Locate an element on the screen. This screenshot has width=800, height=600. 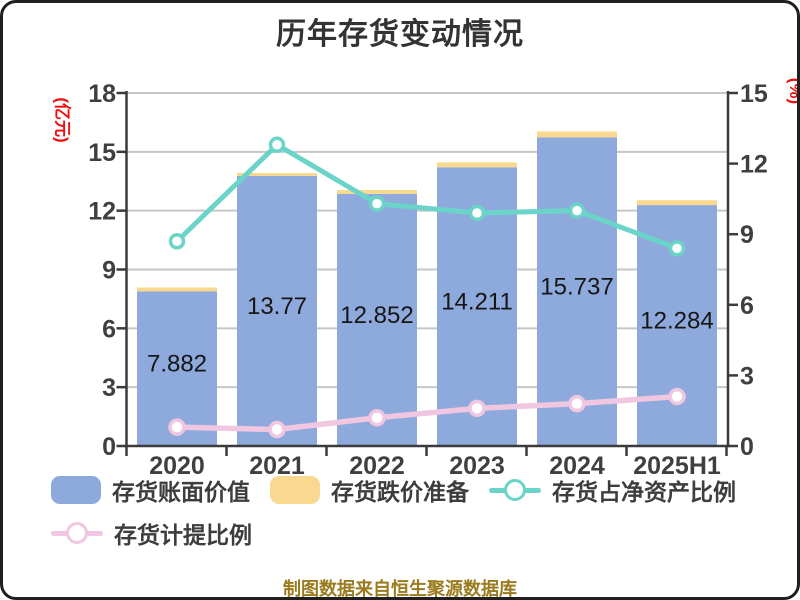
x-category-label: 2023 is located at coordinates (477, 466).